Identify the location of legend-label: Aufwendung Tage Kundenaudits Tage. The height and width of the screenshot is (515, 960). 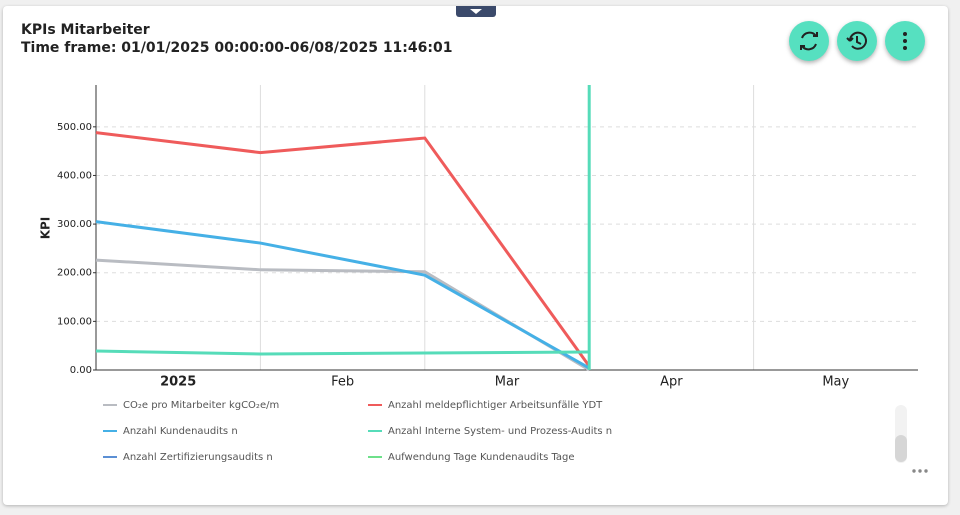
(481, 457).